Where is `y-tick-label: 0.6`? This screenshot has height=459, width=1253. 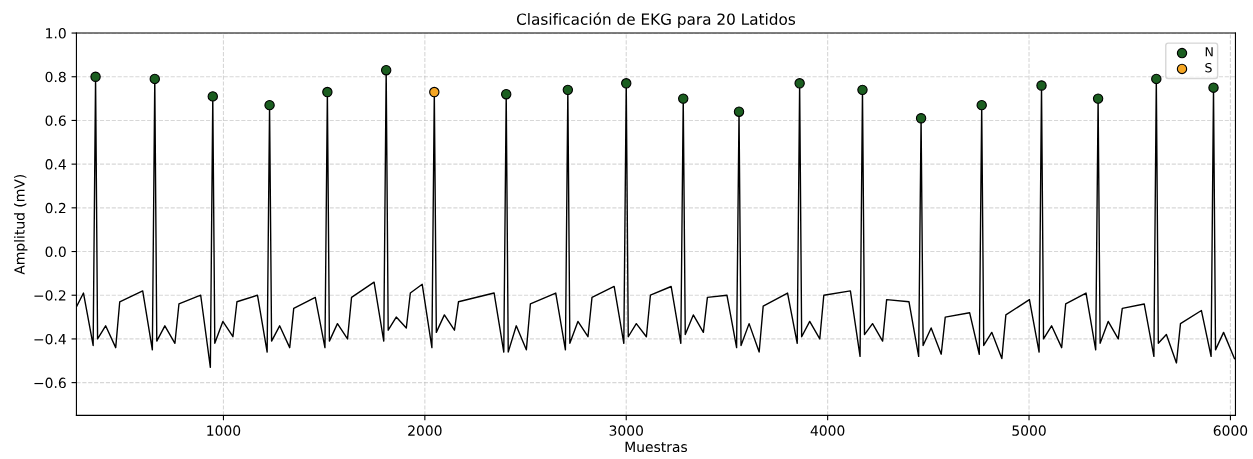 y-tick-label: 0.6 is located at coordinates (55, 120).